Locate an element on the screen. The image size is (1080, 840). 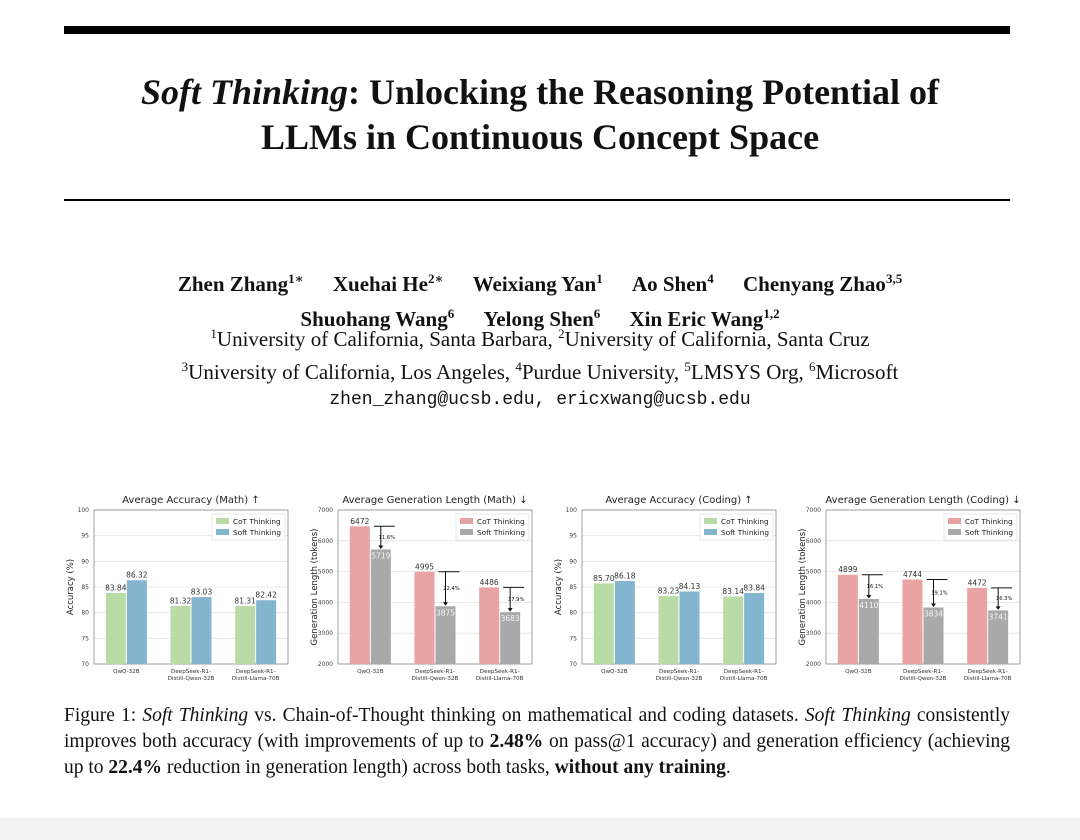
y-tick-label: 2000 is located at coordinates (813, 664).